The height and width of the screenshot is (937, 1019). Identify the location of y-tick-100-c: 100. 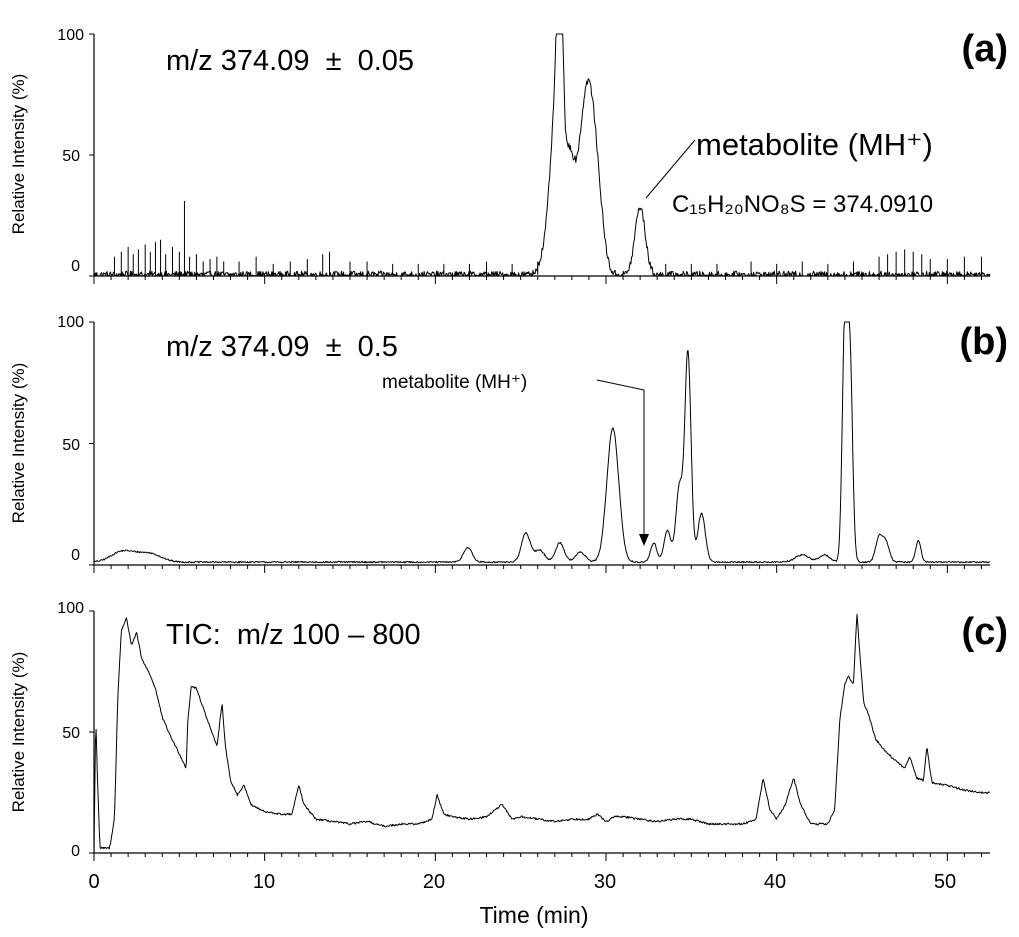
(70, 608).